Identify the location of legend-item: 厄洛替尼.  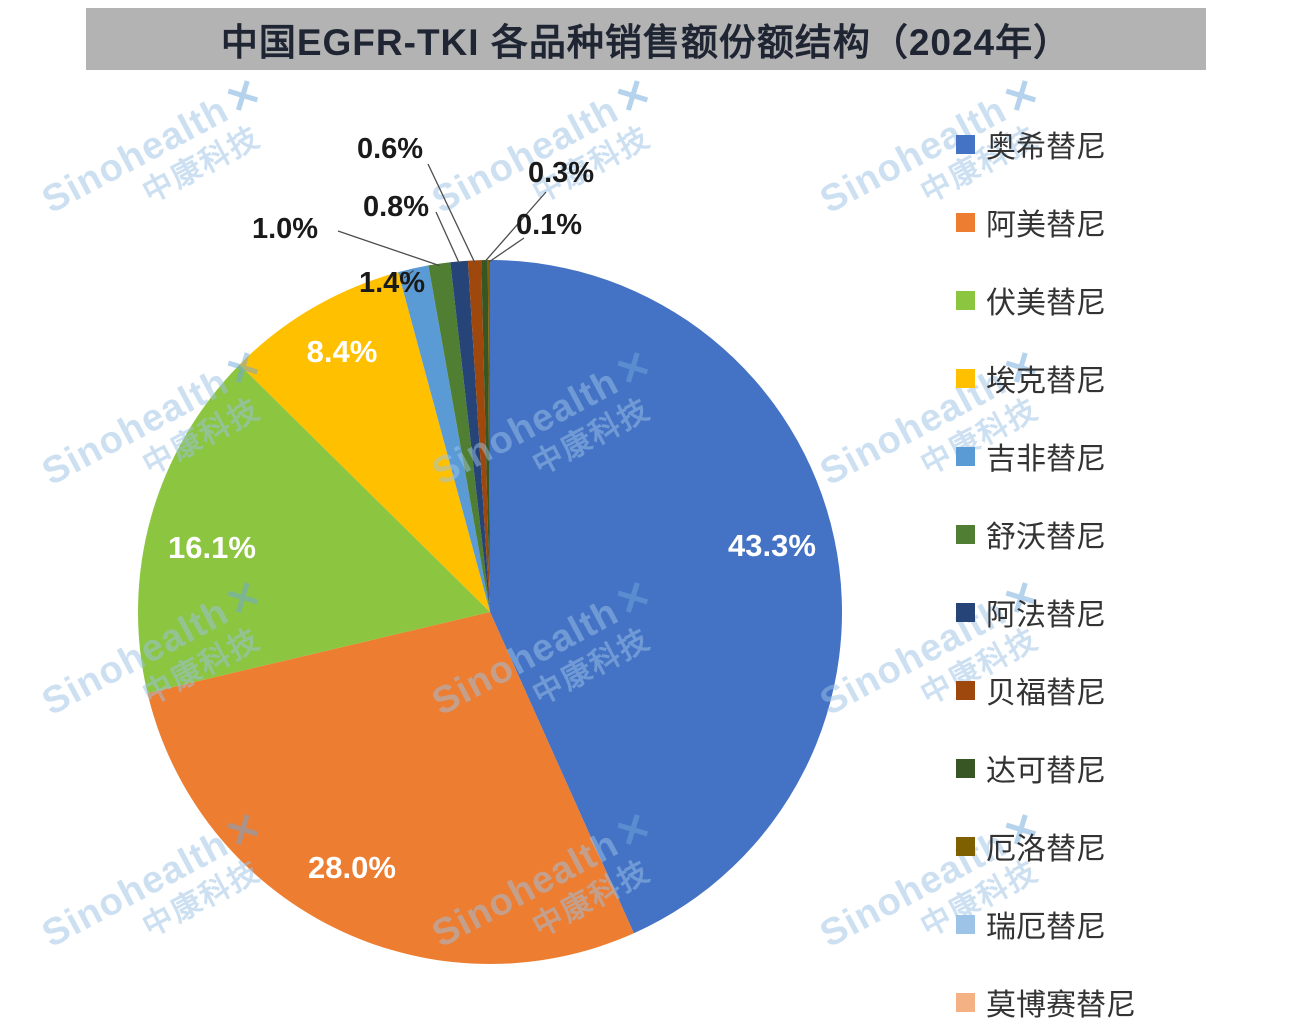
(1046, 847).